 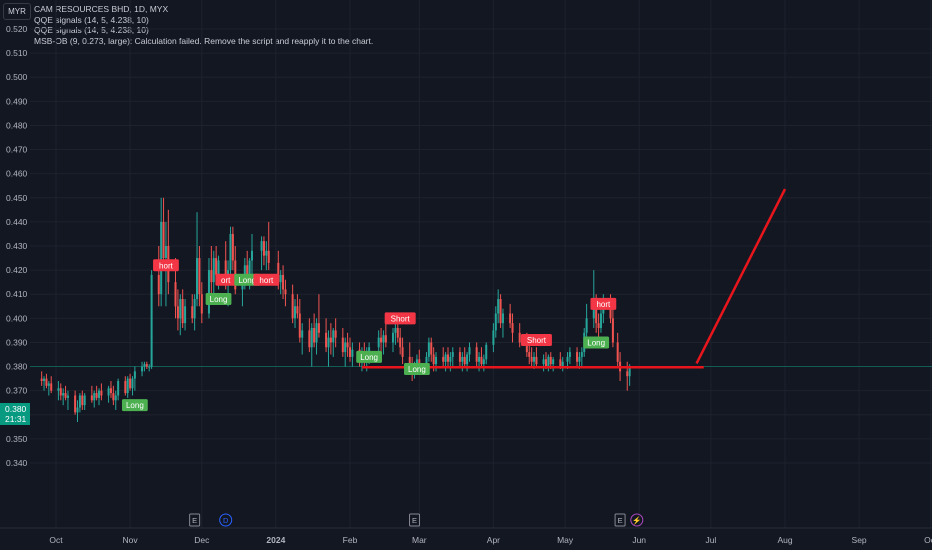 I want to click on short-signal-label: Short, so click(x=536, y=340).